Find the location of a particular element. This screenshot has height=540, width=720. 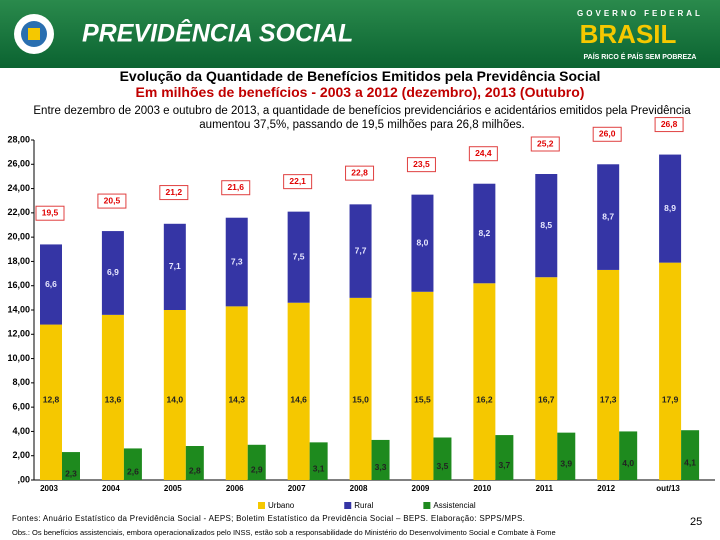

value-label: 3,9 is located at coordinates (566, 464).